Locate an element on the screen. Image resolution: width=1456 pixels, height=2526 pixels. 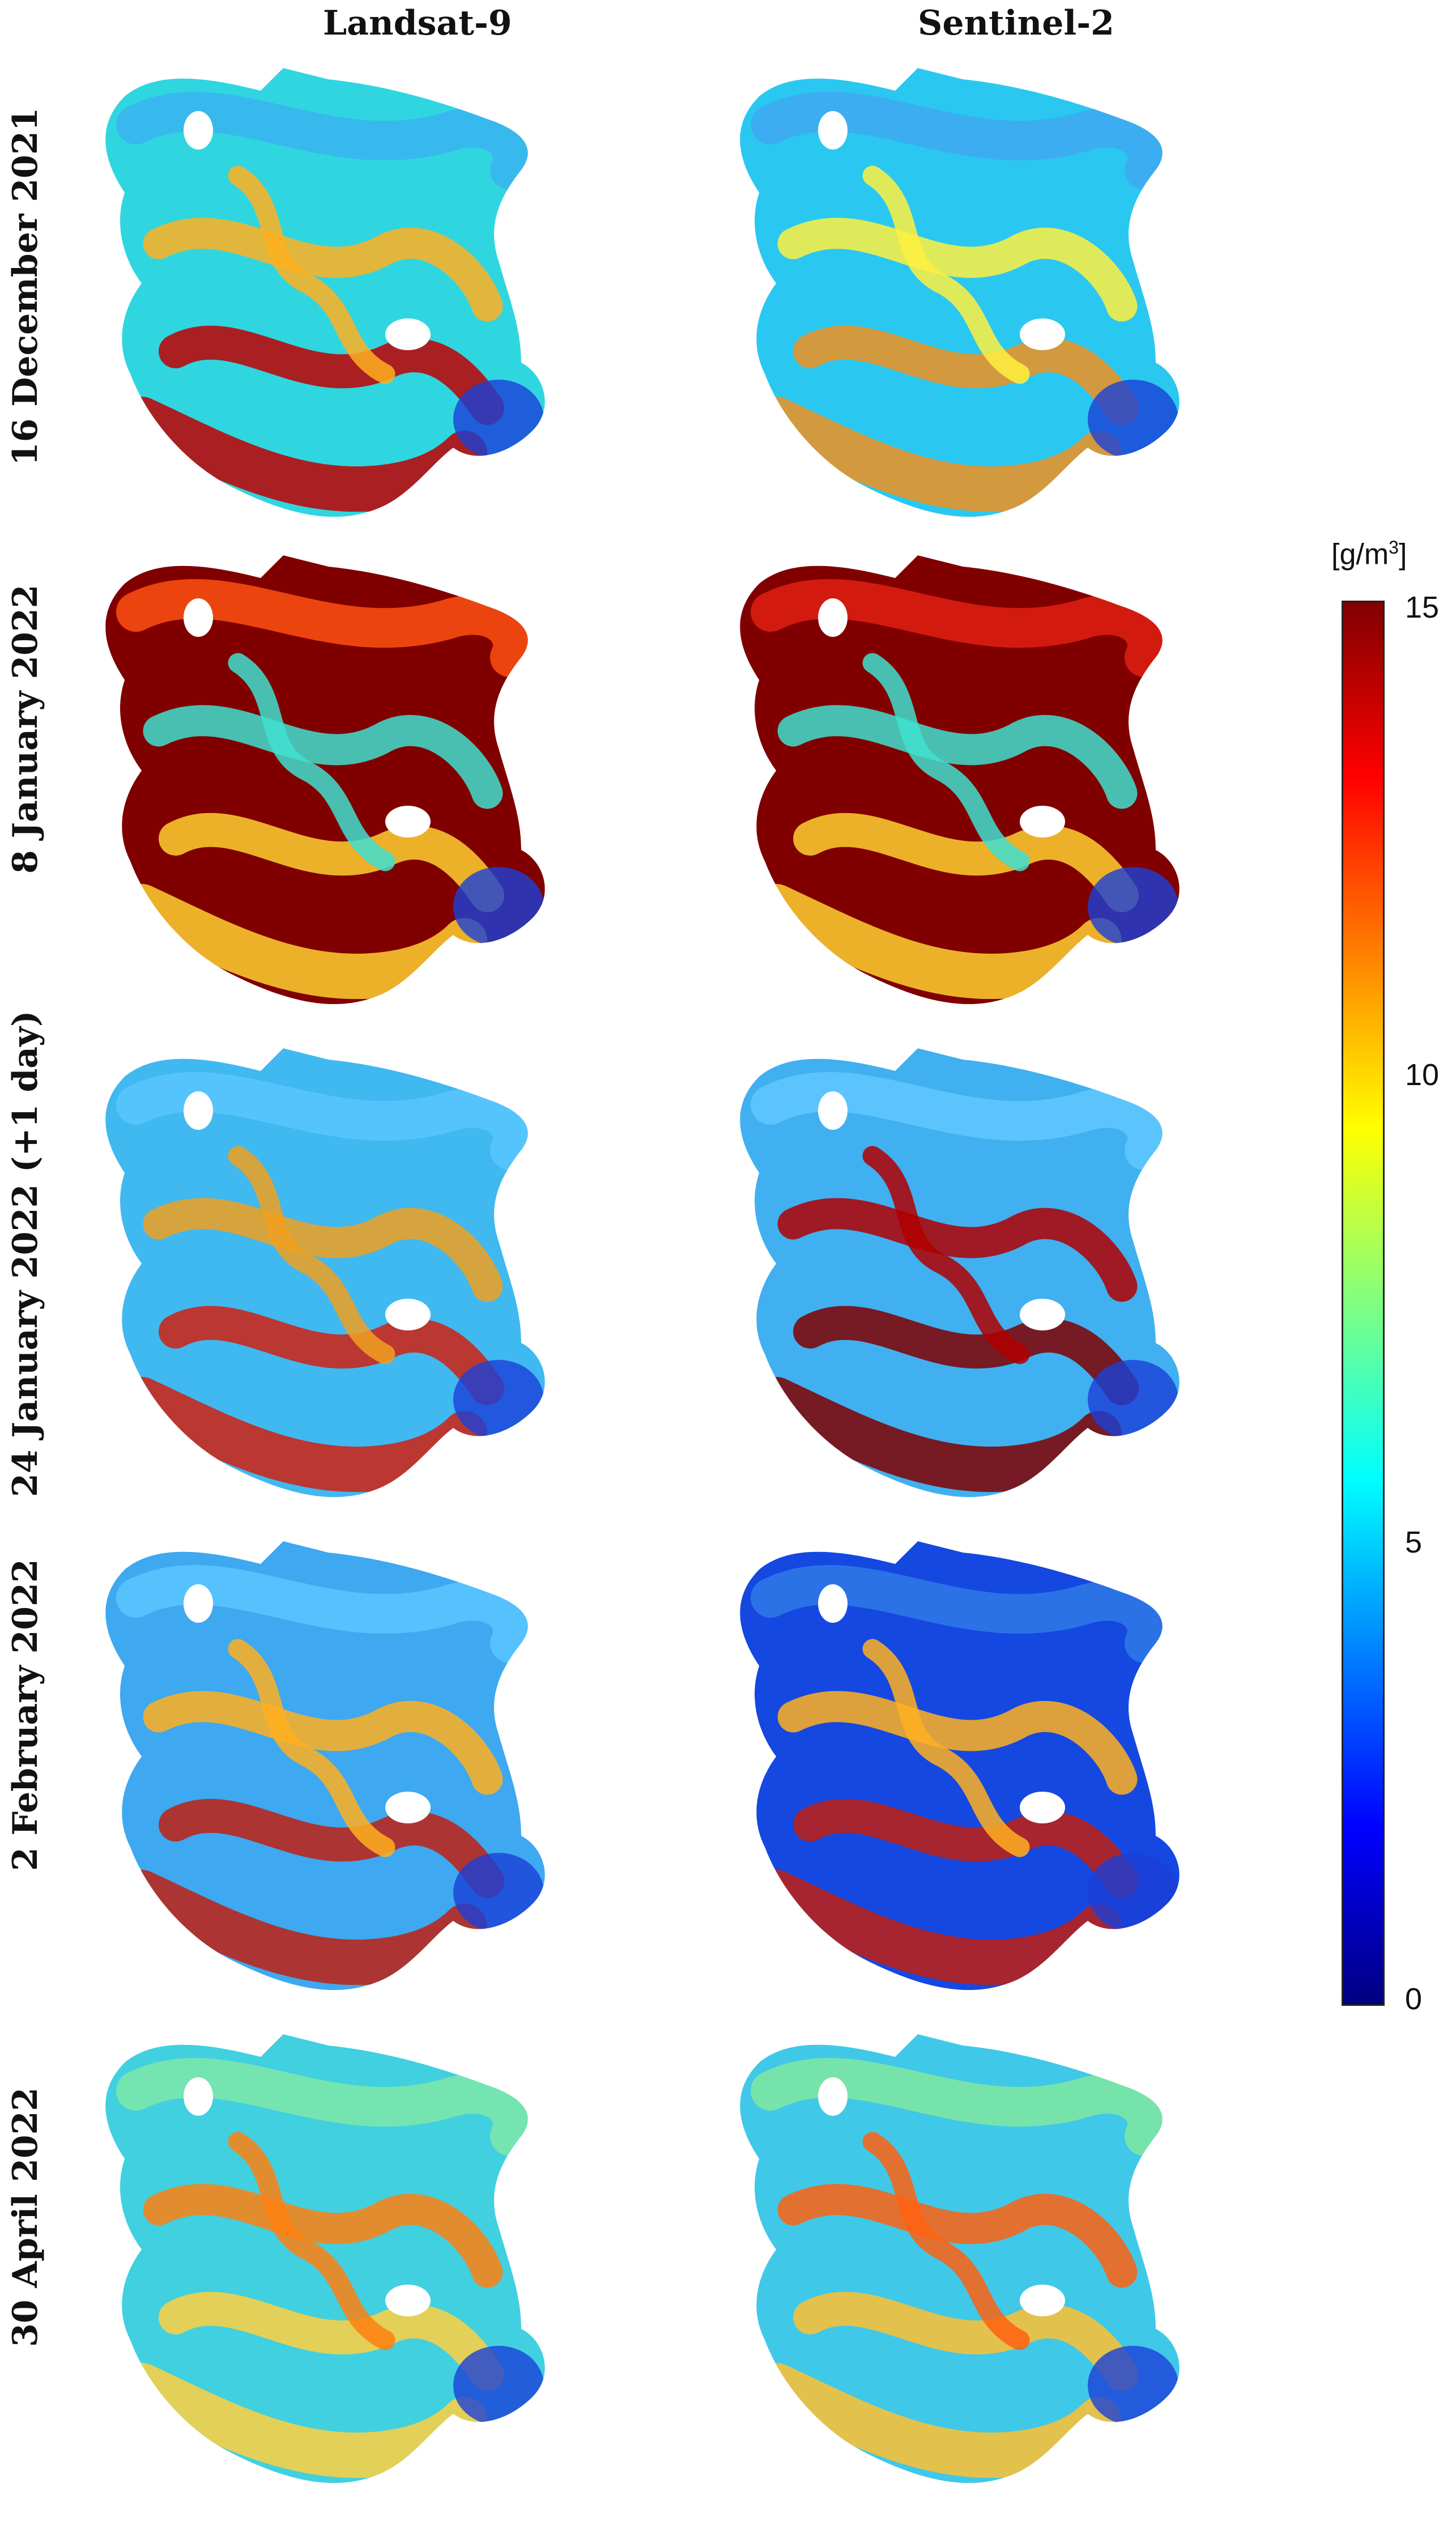
map-sentinel-feb02 is located at coordinates (960, 1766).